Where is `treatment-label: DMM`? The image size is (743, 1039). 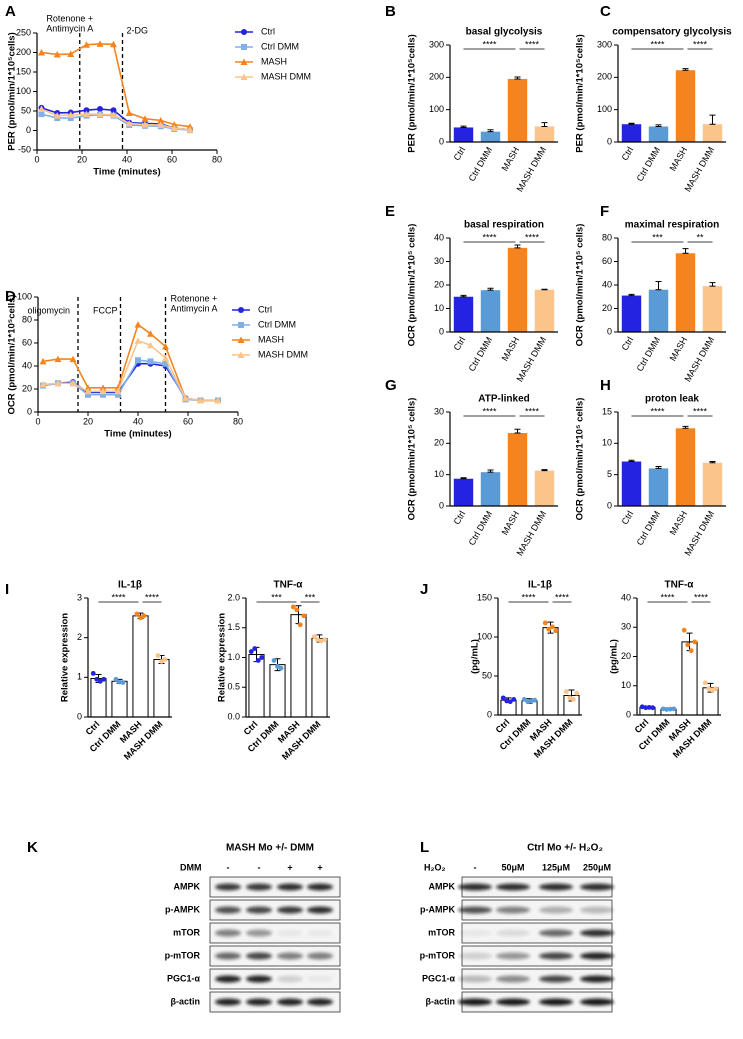
treatment-label: DMM is located at coordinates (191, 867).